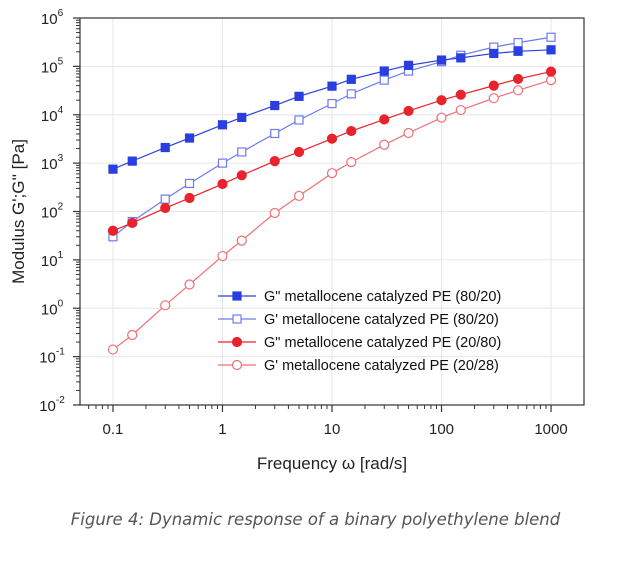 This screenshot has width=631, height=576. What do you see at coordinates (52, 260) in the screenshot?
I see `y-tick-label: 10¹` at bounding box center [52, 260].